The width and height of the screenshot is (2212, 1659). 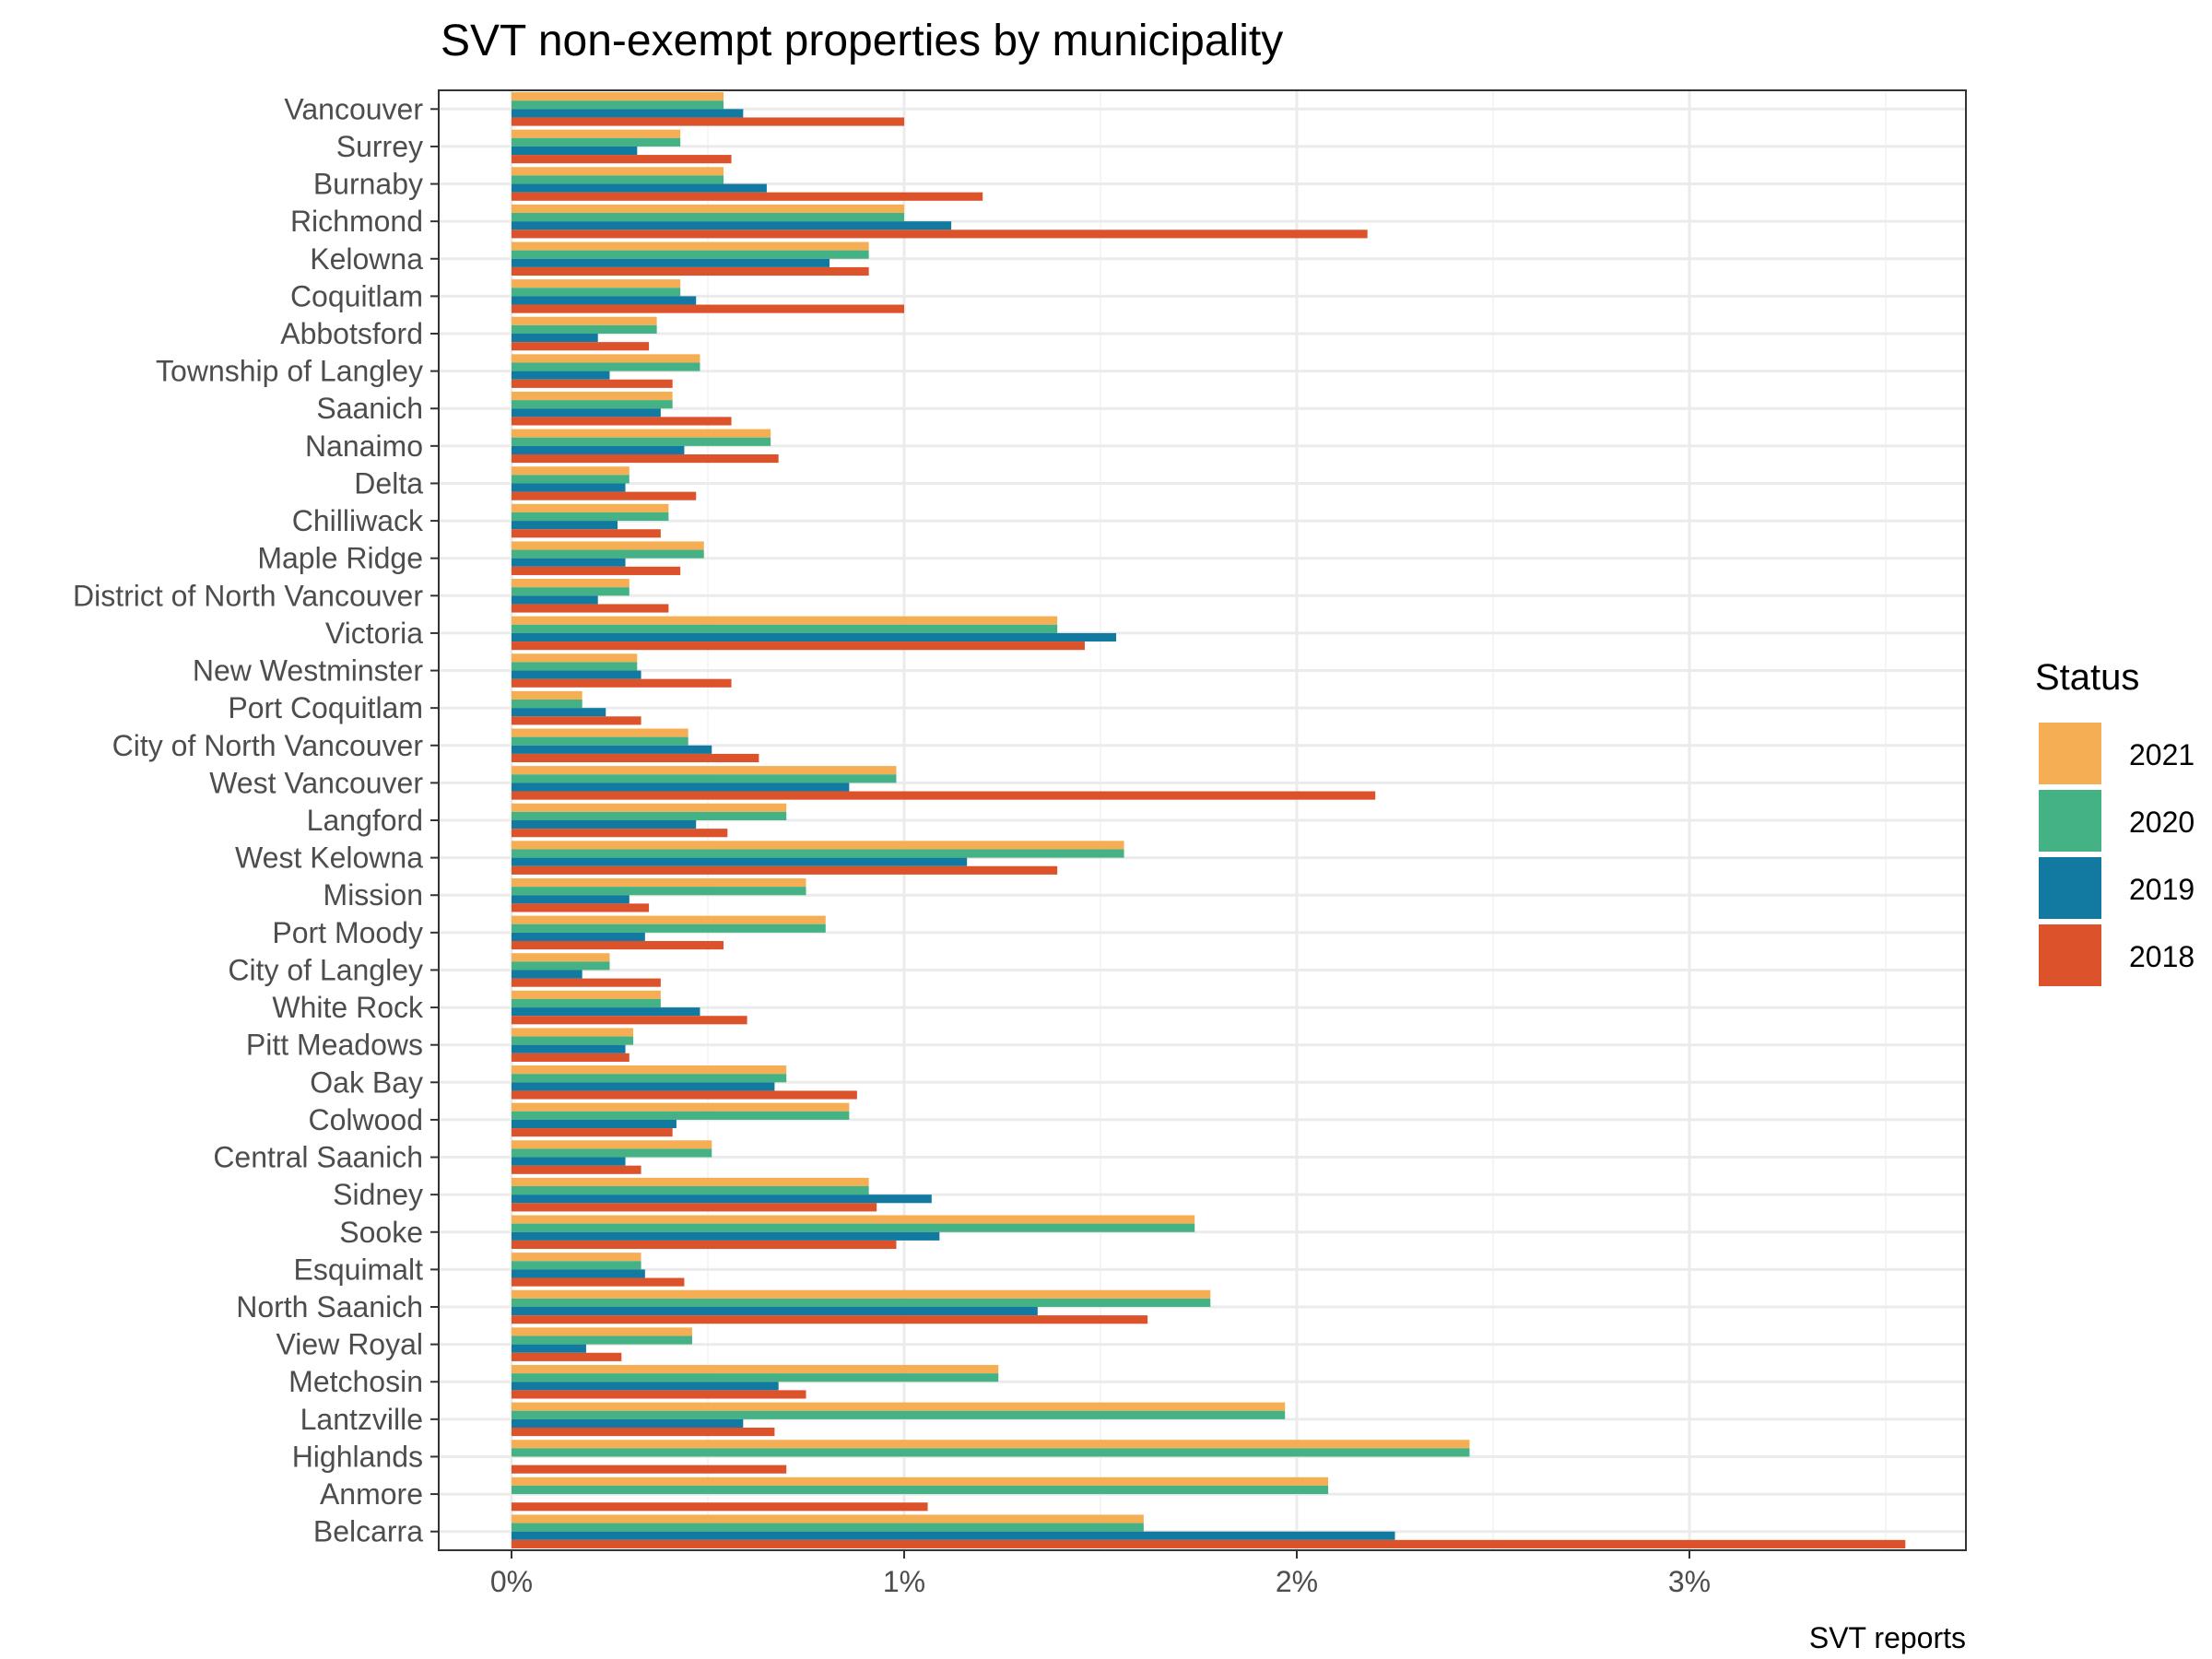 I want to click on x-tick-label: 0%, so click(x=511, y=1581).